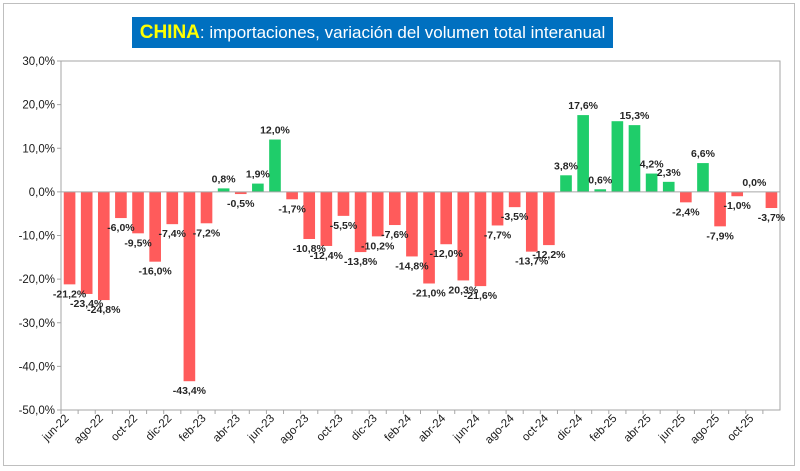  I want to click on x-tick-label: dic-22, so click(159, 428).